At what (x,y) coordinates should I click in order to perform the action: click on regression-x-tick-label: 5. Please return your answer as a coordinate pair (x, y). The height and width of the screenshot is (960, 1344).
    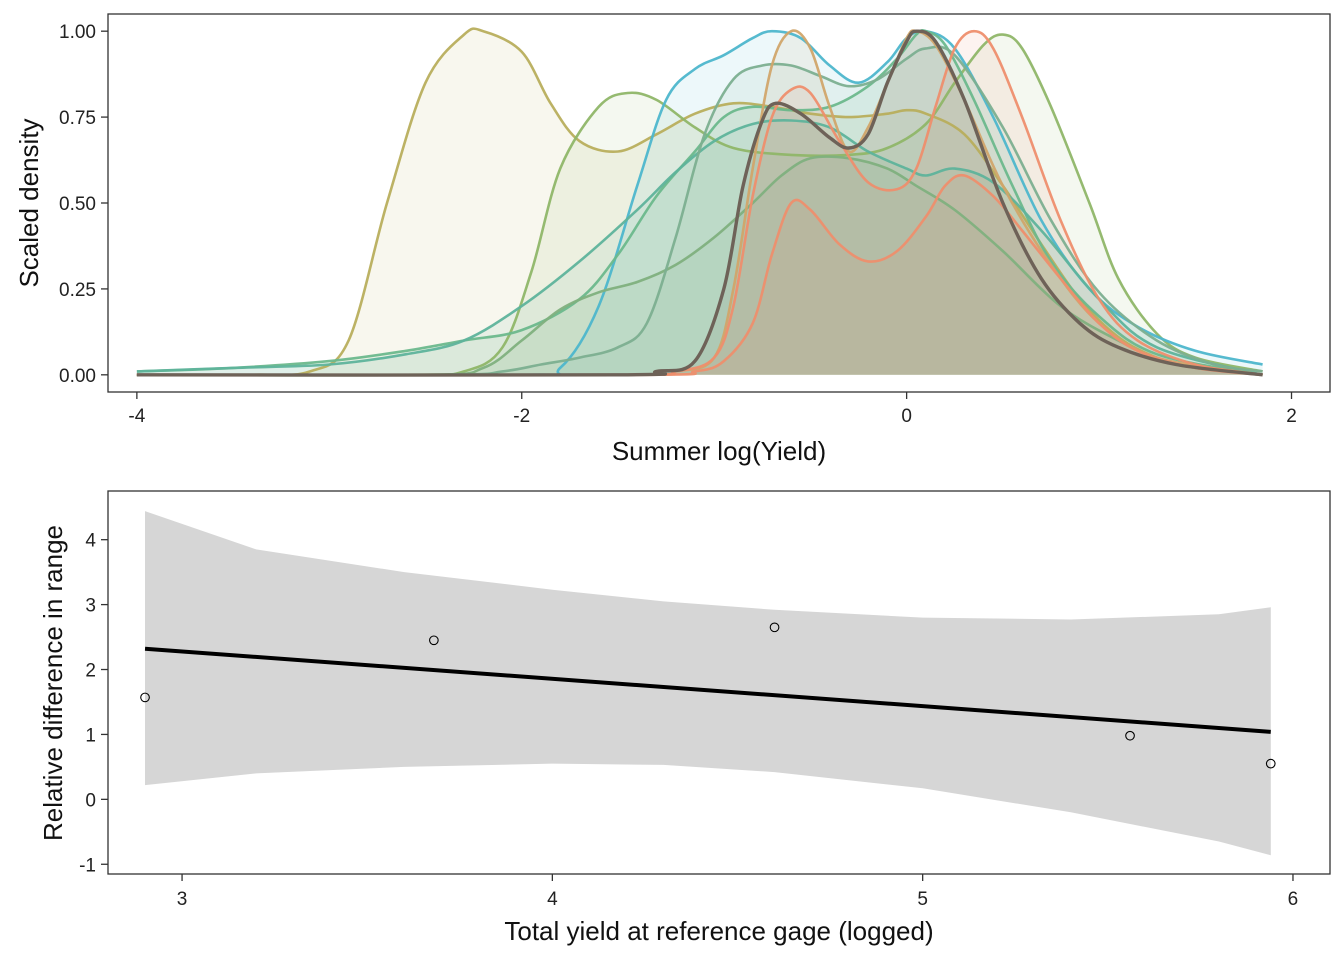
    Looking at the image, I should click on (922, 899).